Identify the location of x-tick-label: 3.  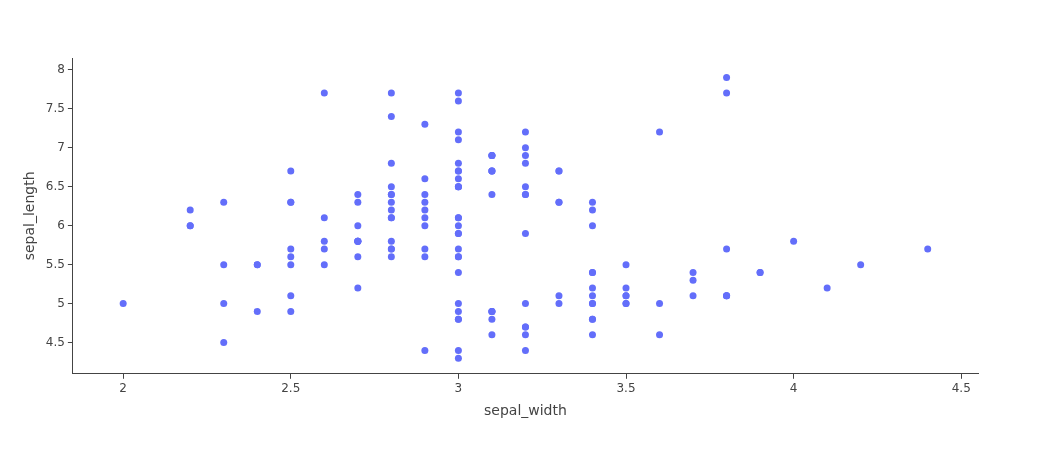
(458, 388).